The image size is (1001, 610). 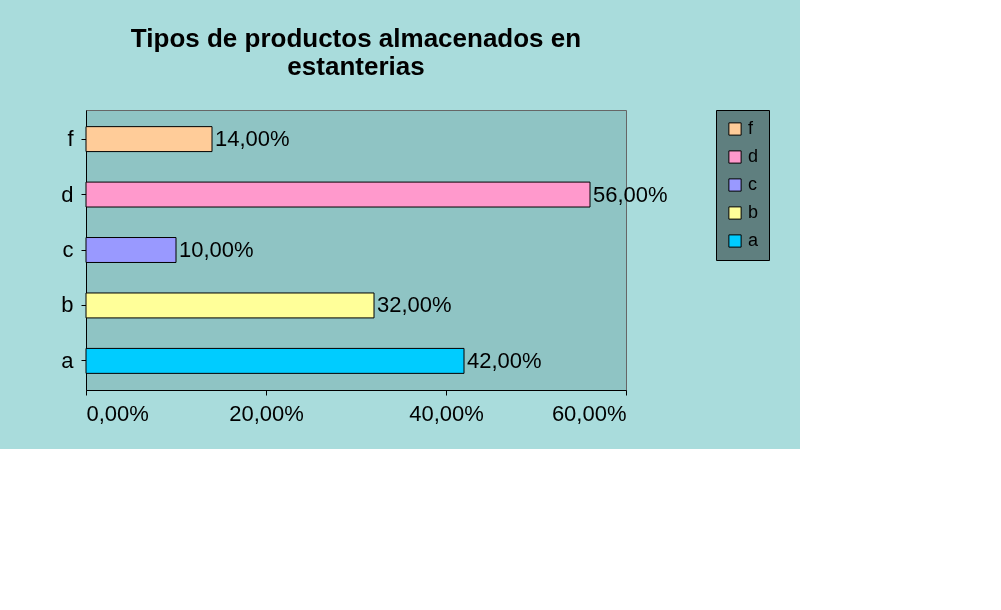 What do you see at coordinates (117, 413) in the screenshot?
I see `x-tick-label: 0,00%` at bounding box center [117, 413].